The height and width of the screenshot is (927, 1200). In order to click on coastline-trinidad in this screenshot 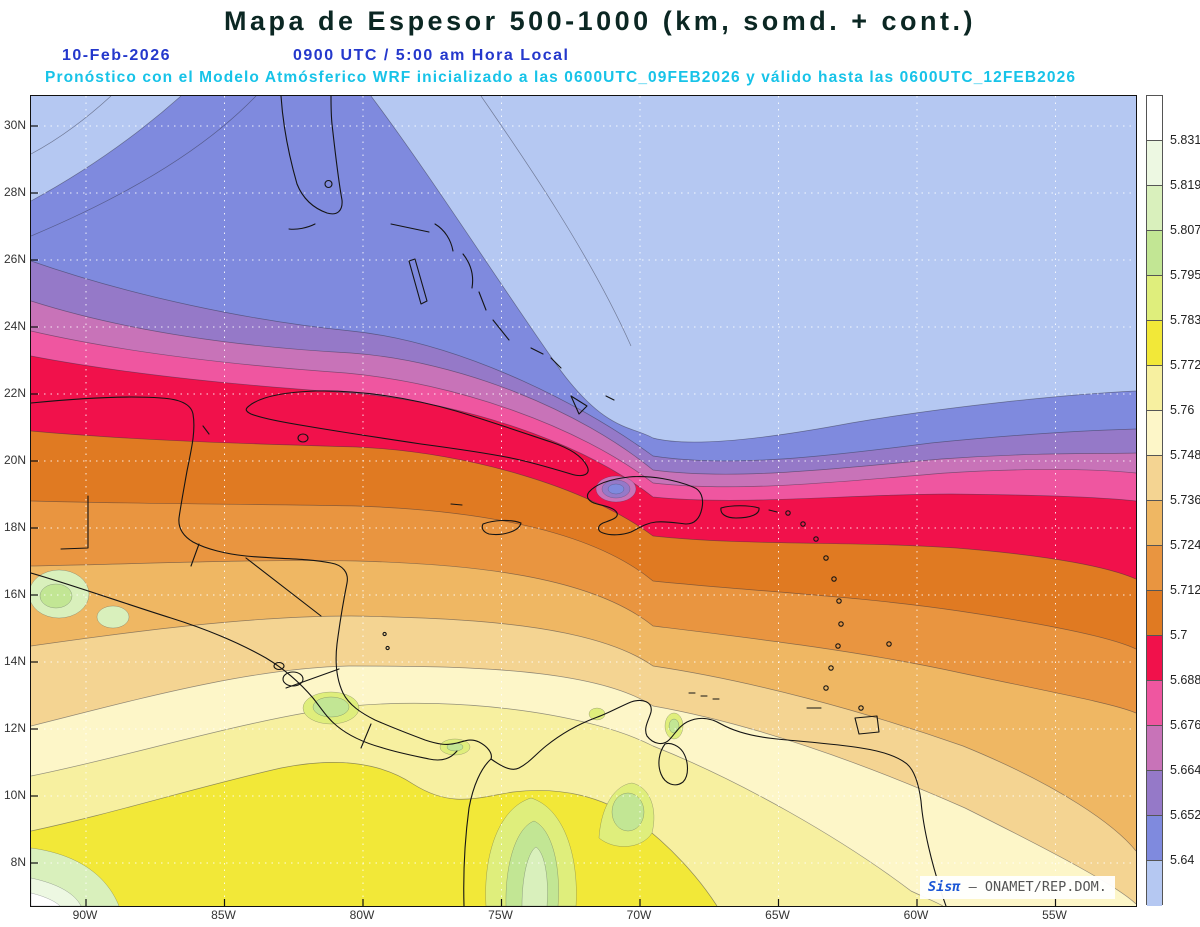, I will do `click(867, 725)`.